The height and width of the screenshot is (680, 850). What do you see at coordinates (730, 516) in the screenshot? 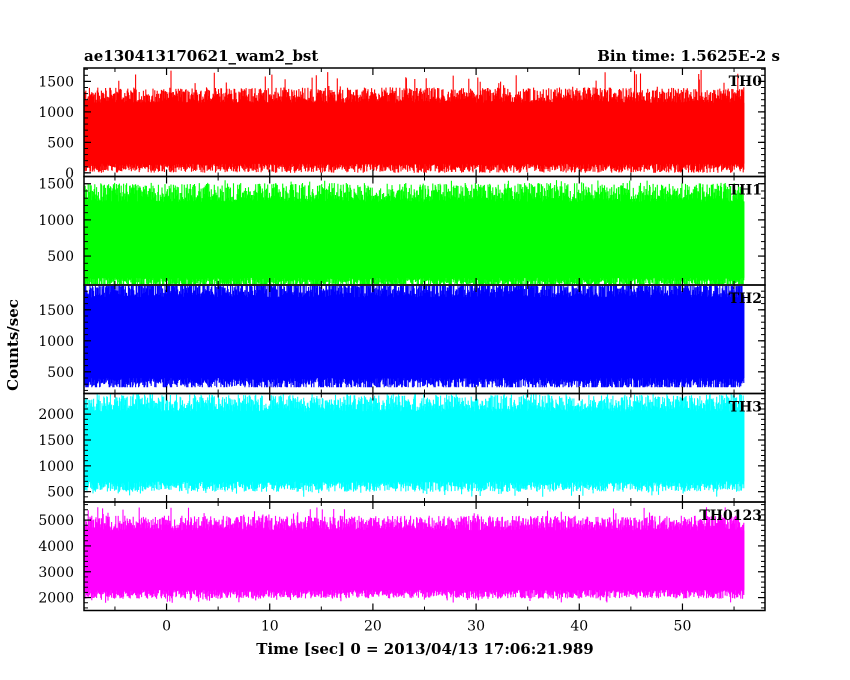
I see `panel-label-th0123: TH0123` at bounding box center [730, 516].